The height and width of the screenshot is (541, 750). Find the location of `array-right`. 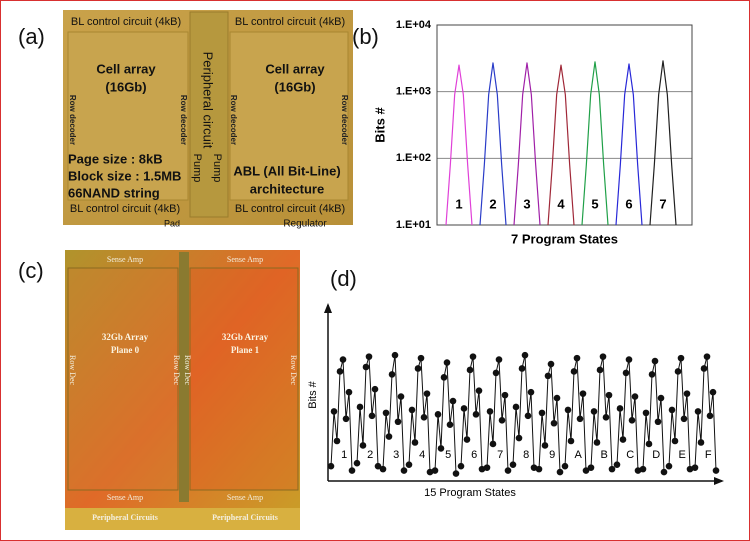

array-right is located at coordinates (289, 116).